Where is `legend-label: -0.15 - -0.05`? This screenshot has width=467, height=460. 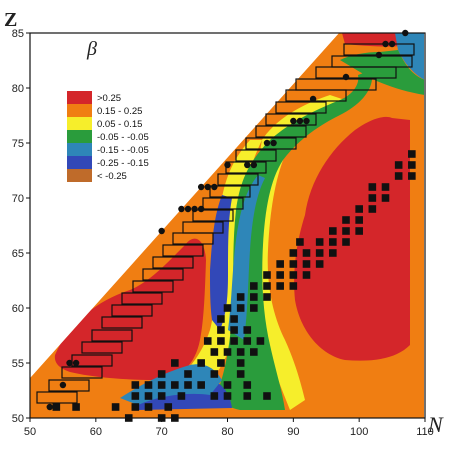 legend-label: -0.15 - -0.05 is located at coordinates (123, 150).